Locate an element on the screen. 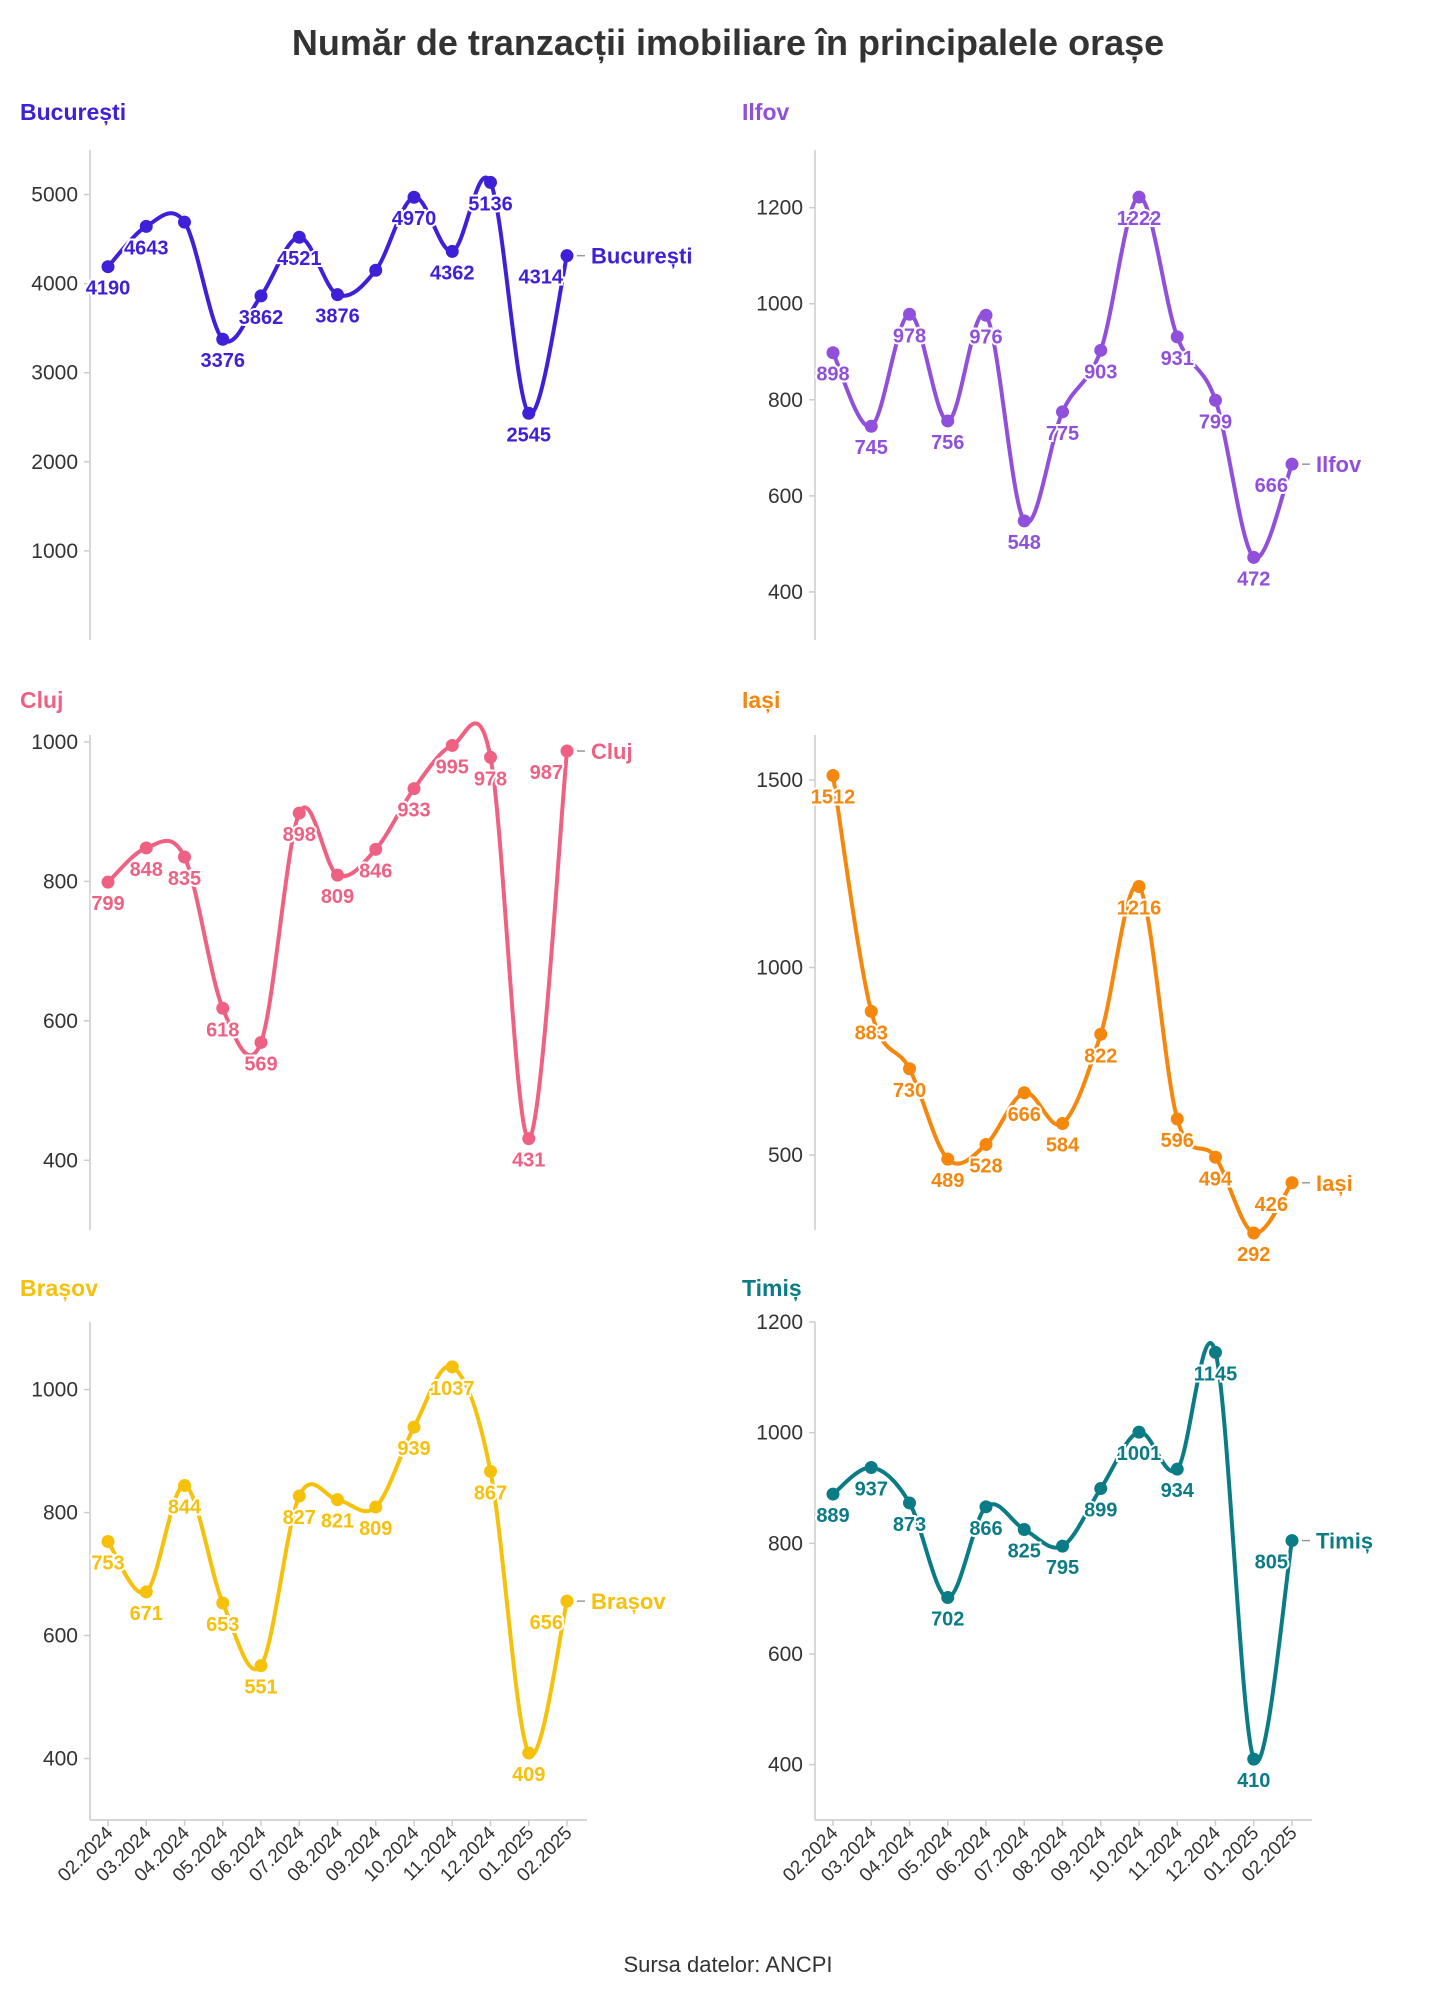 The width and height of the screenshot is (1456, 1996). data-label: 821 is located at coordinates (337, 1522).